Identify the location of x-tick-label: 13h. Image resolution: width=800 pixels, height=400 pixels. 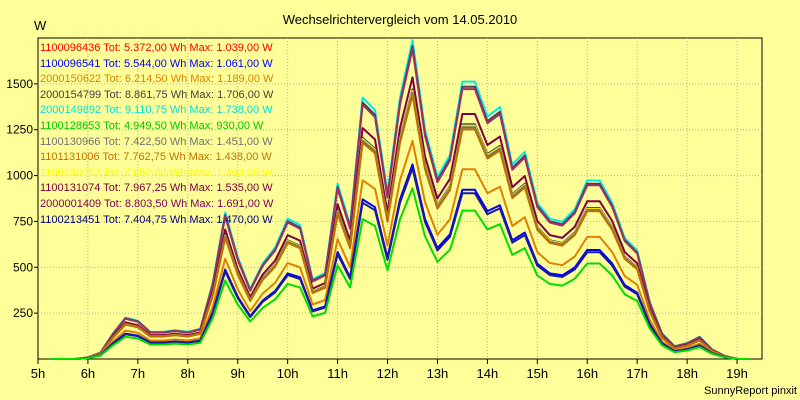
(438, 373).